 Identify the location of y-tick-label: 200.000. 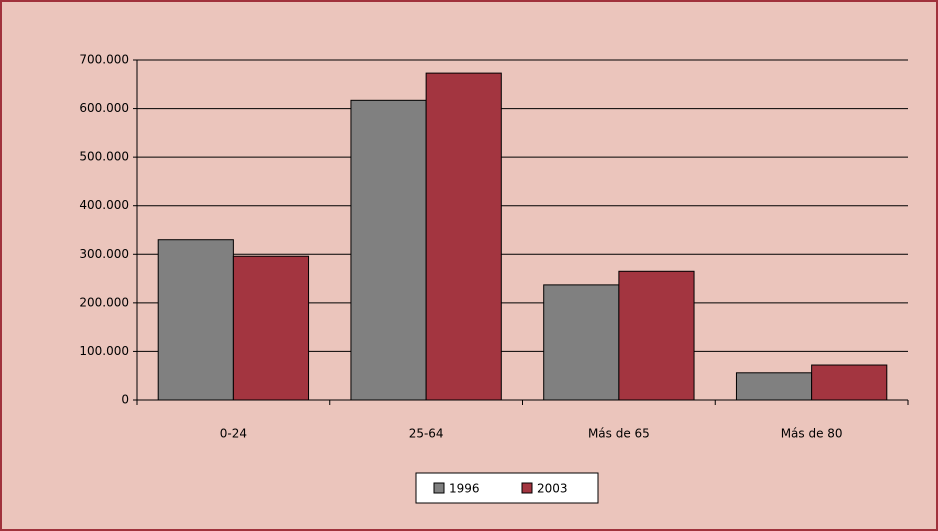
(104, 302).